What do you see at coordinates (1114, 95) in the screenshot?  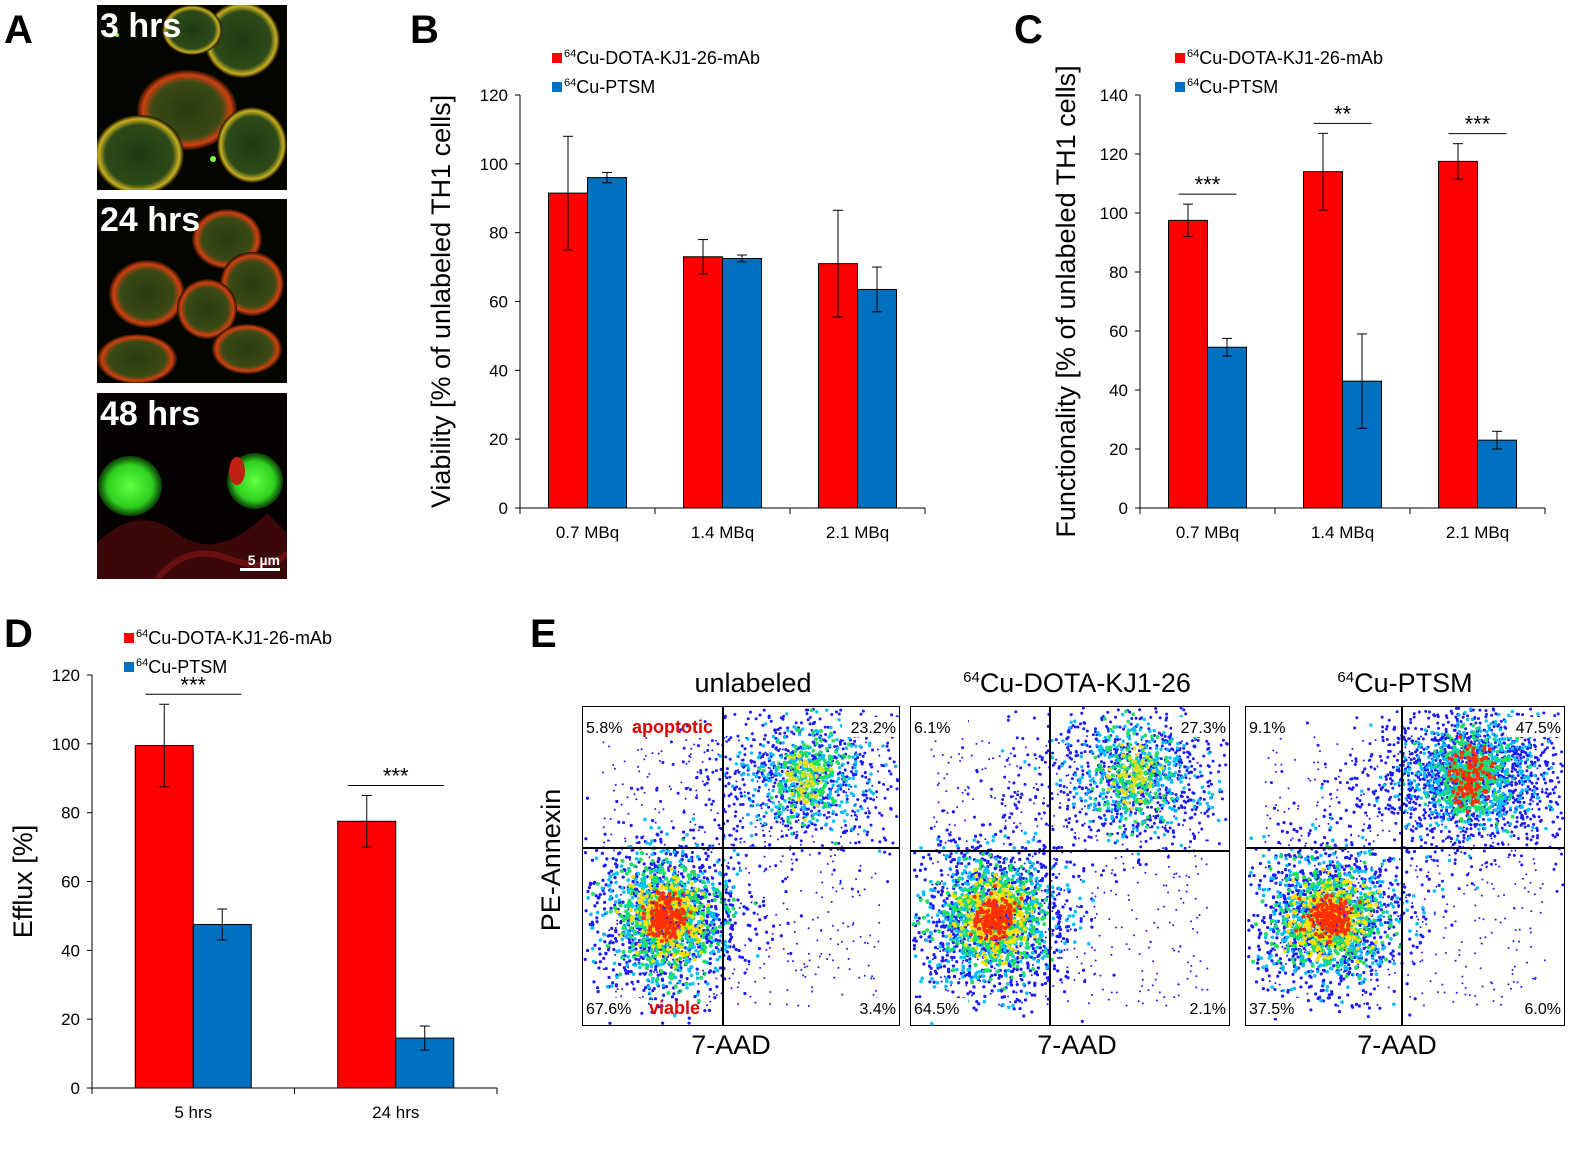 I see `y-tick-label: 140` at bounding box center [1114, 95].